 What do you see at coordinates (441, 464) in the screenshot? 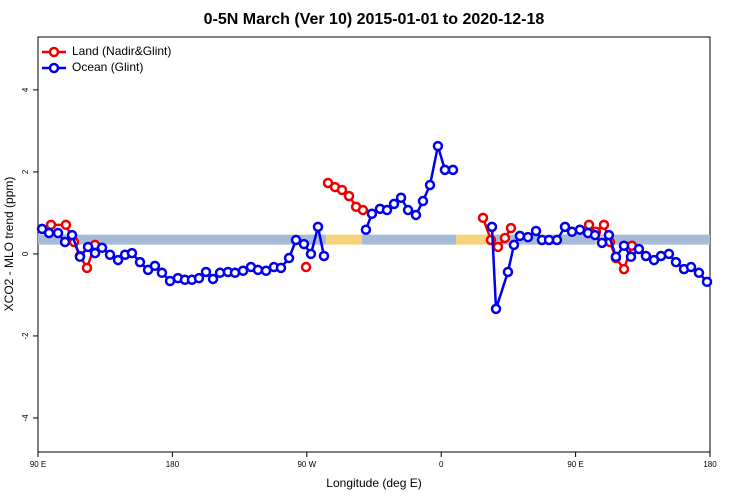
I see `x-tick-label: 0` at bounding box center [441, 464].